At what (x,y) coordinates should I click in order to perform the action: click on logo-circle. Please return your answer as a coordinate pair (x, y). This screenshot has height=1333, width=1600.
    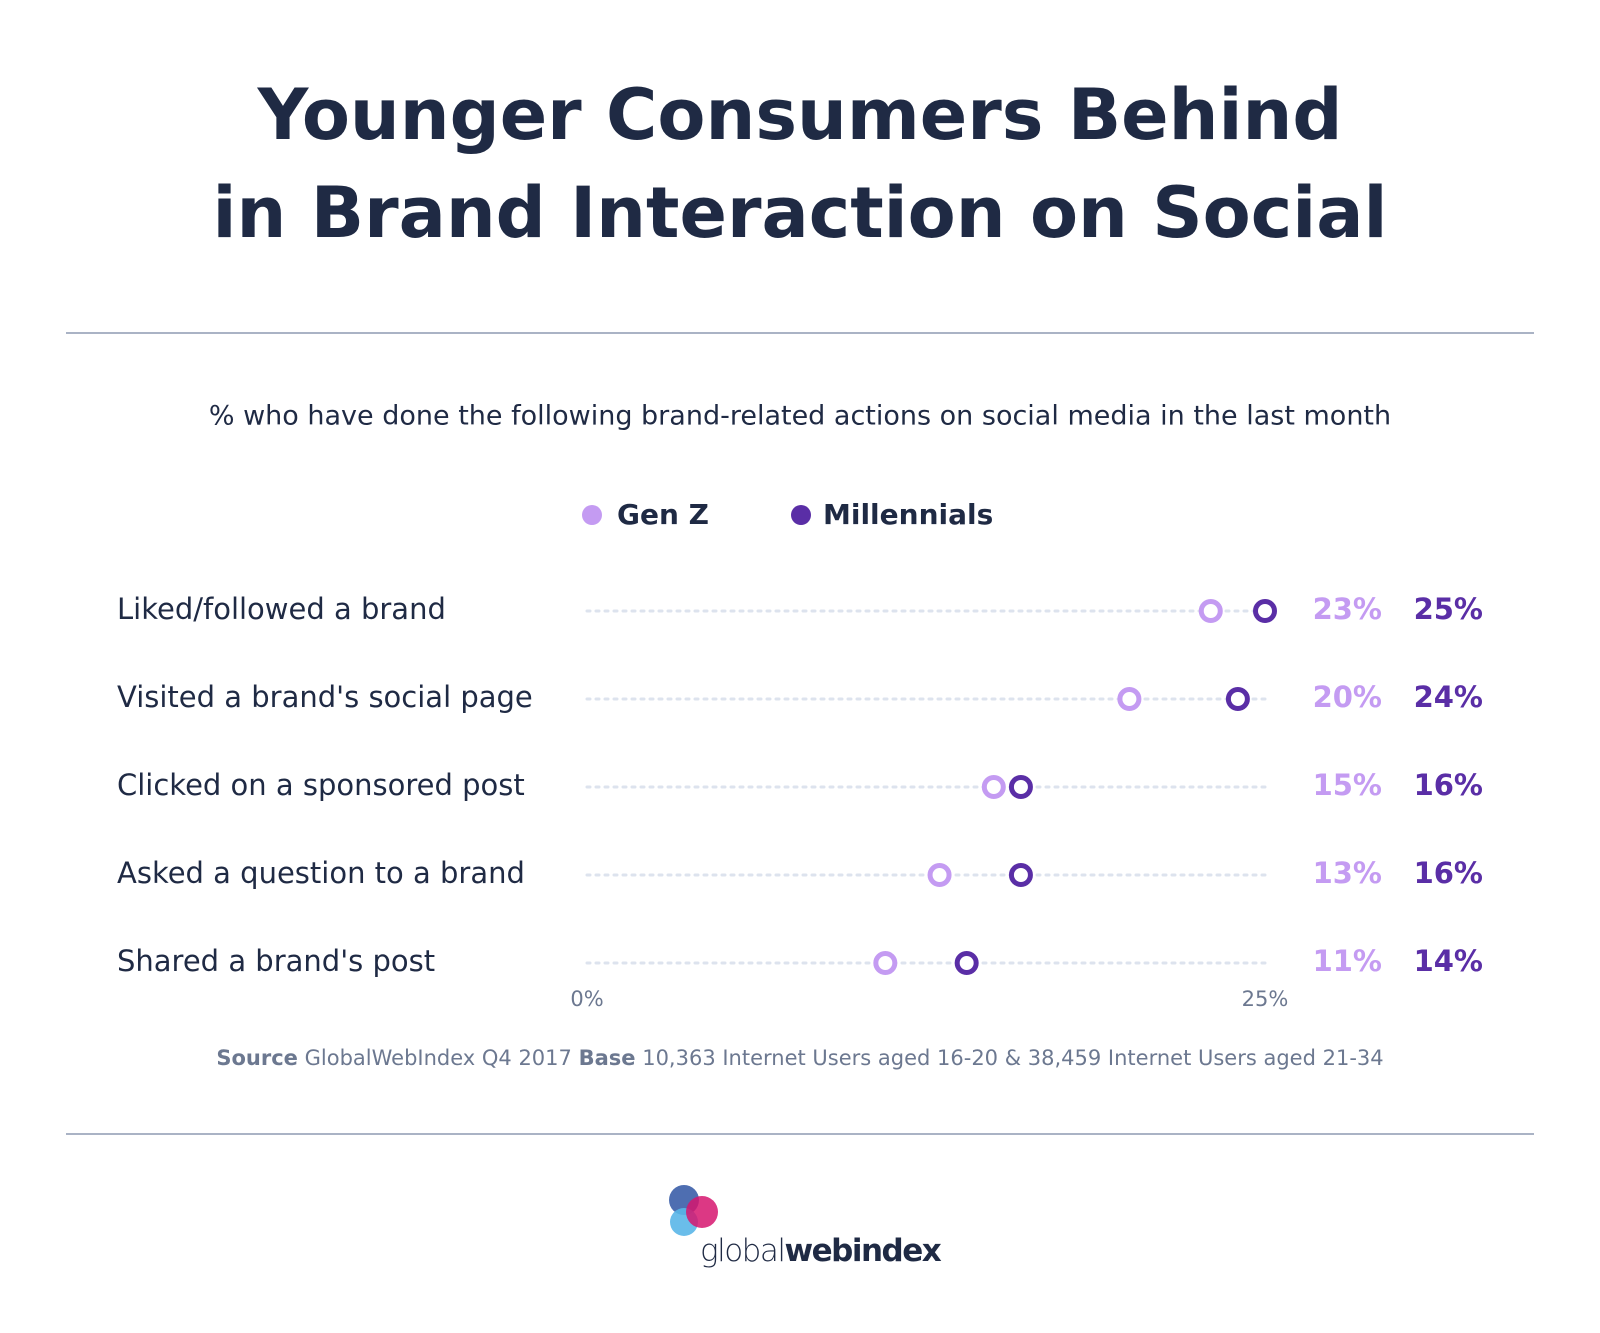
    Looking at the image, I should click on (702, 1212).